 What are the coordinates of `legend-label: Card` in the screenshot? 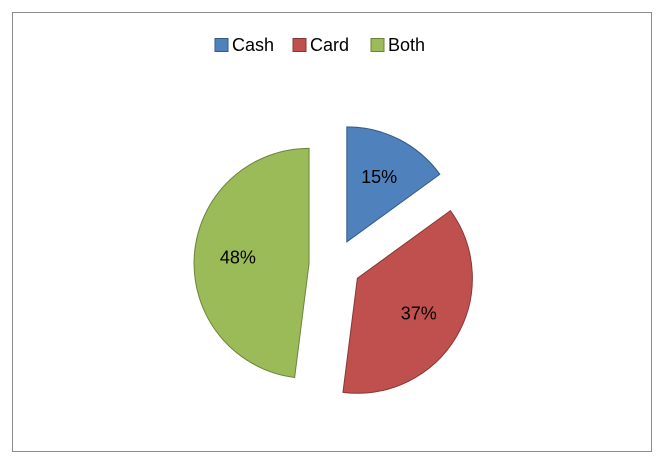 It's located at (329, 45).